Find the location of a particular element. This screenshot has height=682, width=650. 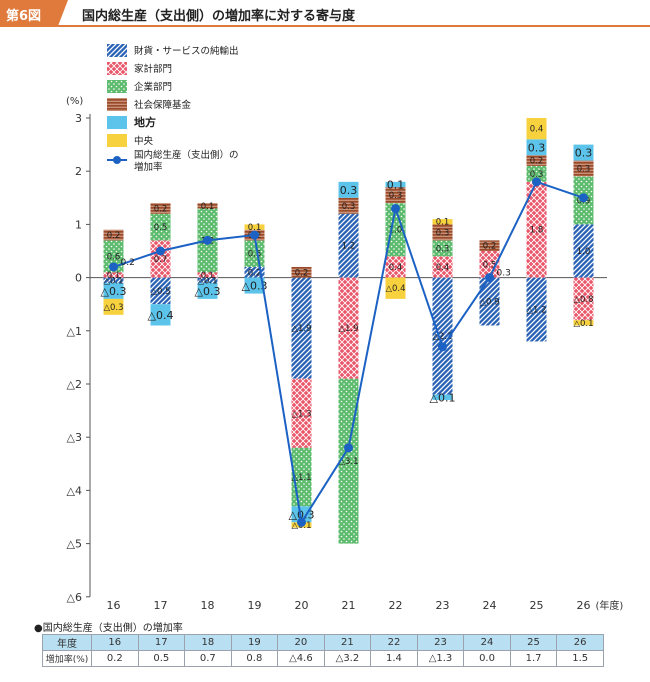

table-cell-year: 18 is located at coordinates (208, 642).